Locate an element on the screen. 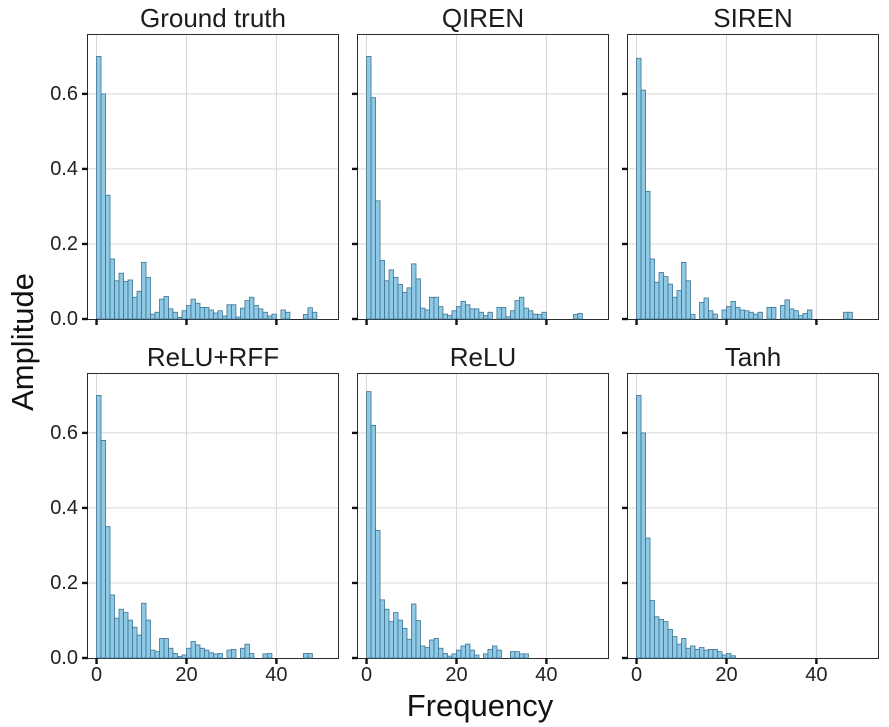 The image size is (889, 727). plot-area-relu is located at coordinates (480, 518).